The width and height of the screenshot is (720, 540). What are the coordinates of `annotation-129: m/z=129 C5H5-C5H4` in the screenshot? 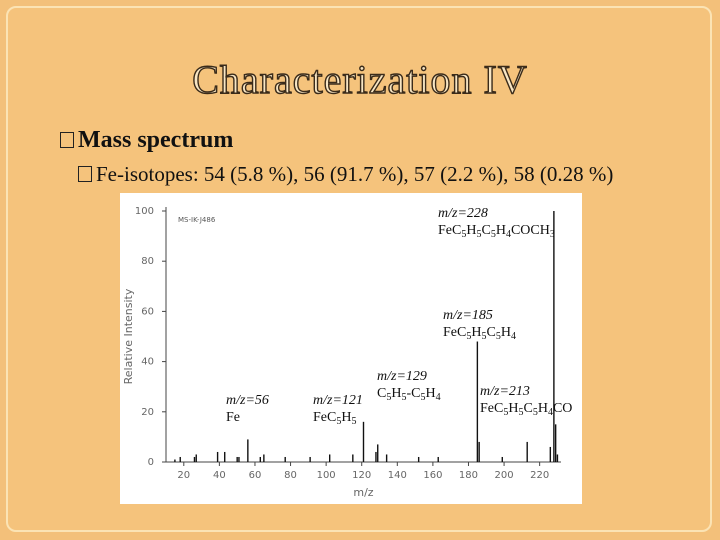 It's located at (409, 385).